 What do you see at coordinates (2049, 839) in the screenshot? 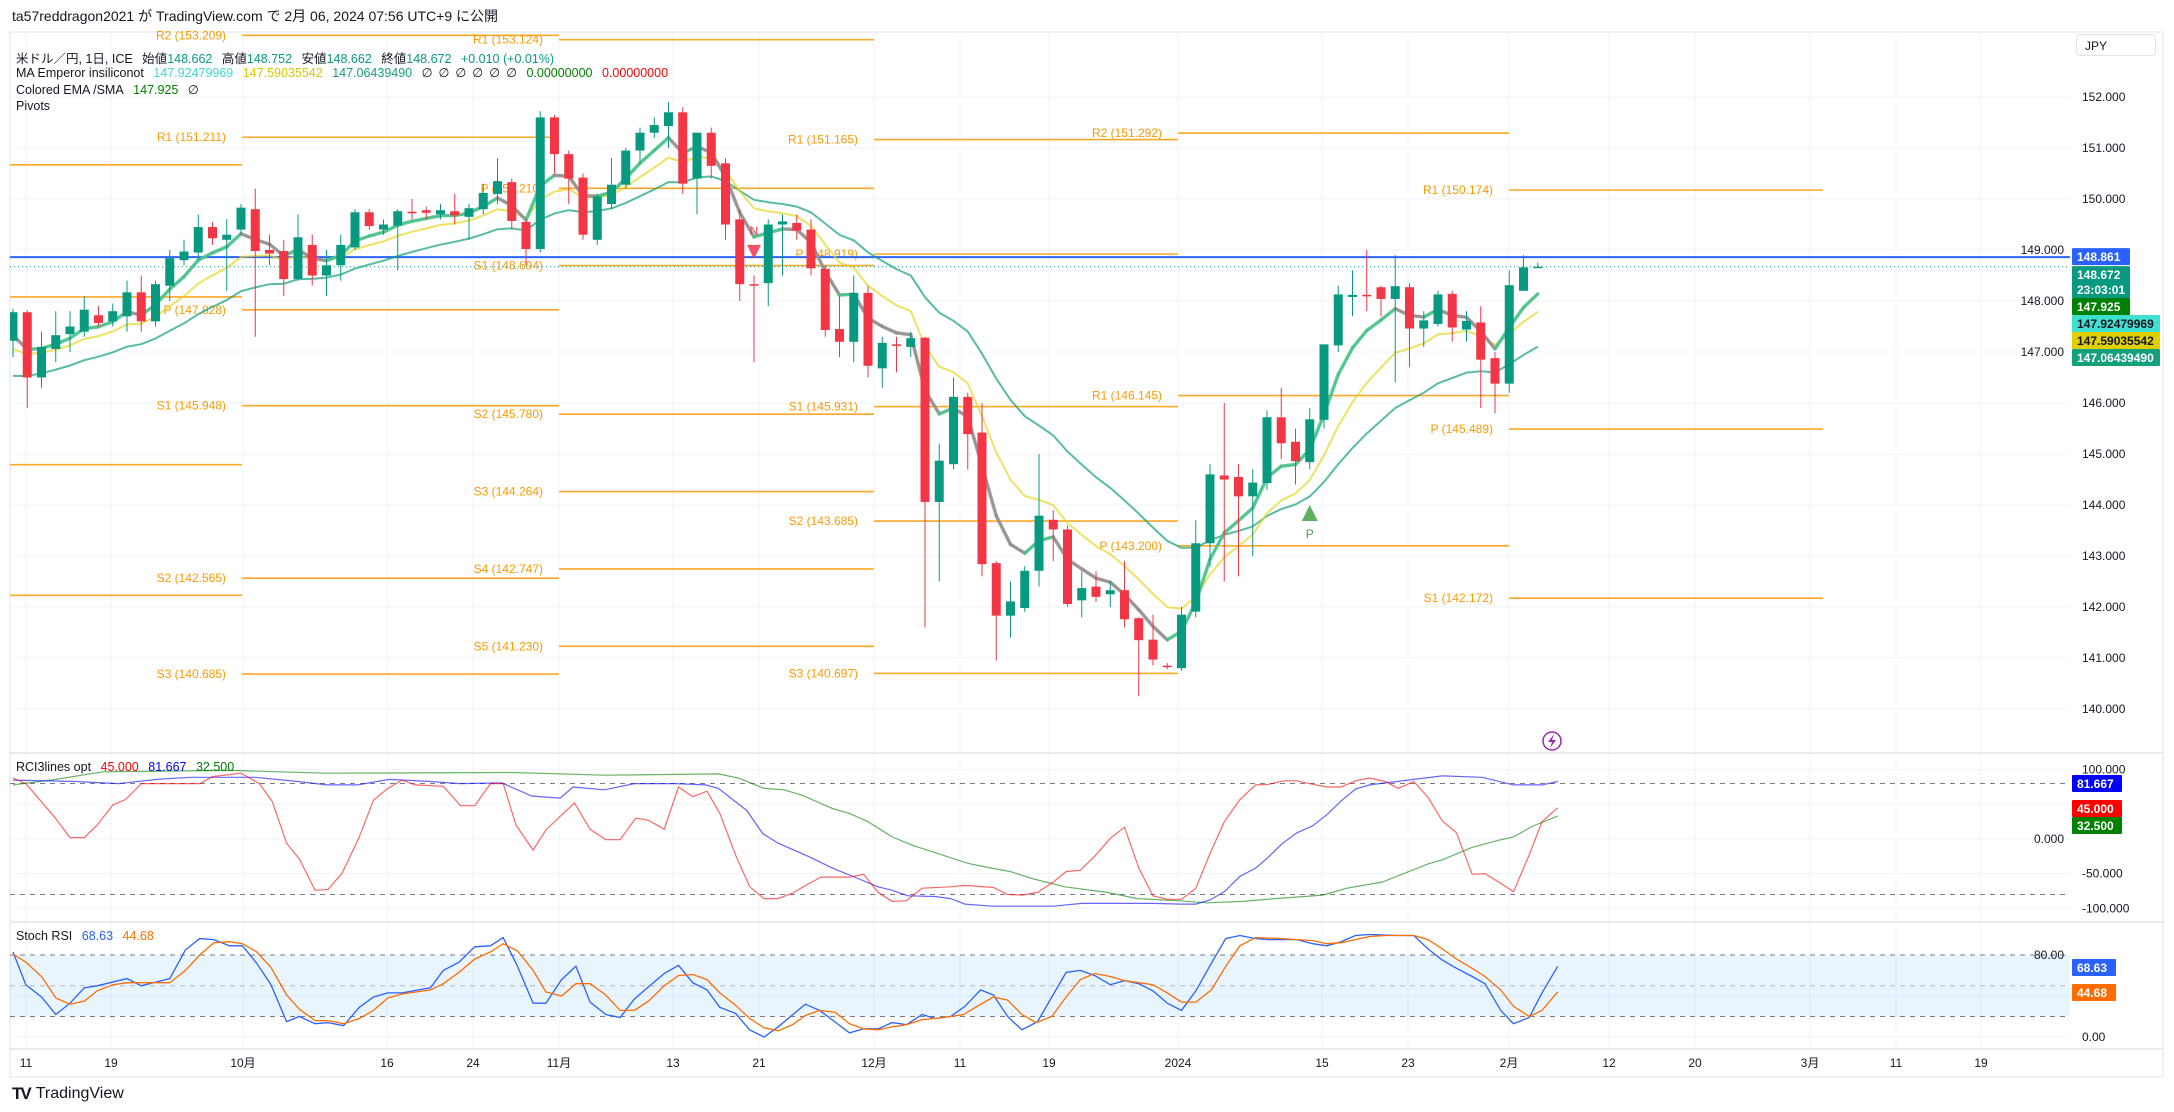
I see `rci-axis-label: 0.000` at bounding box center [2049, 839].